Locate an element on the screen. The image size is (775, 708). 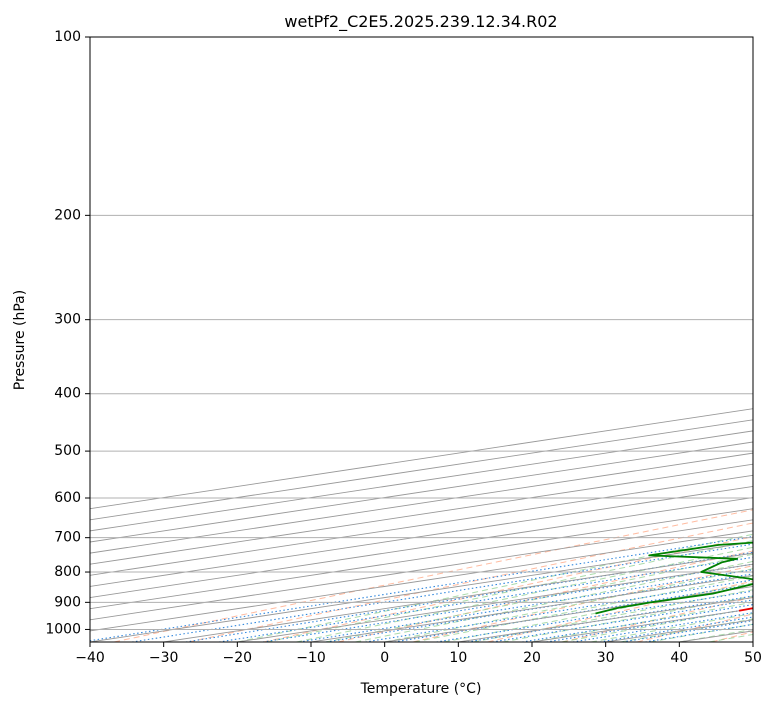
y-tick-label: 400 is located at coordinates (67, 394).